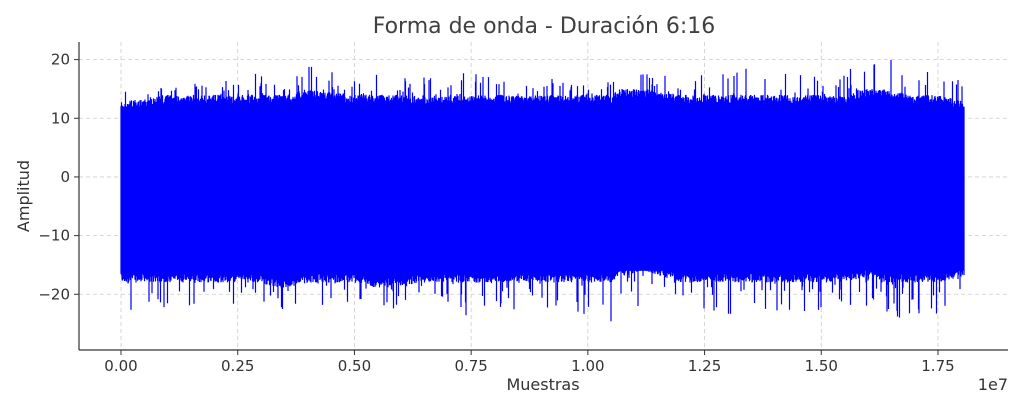 The width and height of the screenshot is (1024, 410). I want to click on x-tick-label-0: 0.00, so click(120, 366).